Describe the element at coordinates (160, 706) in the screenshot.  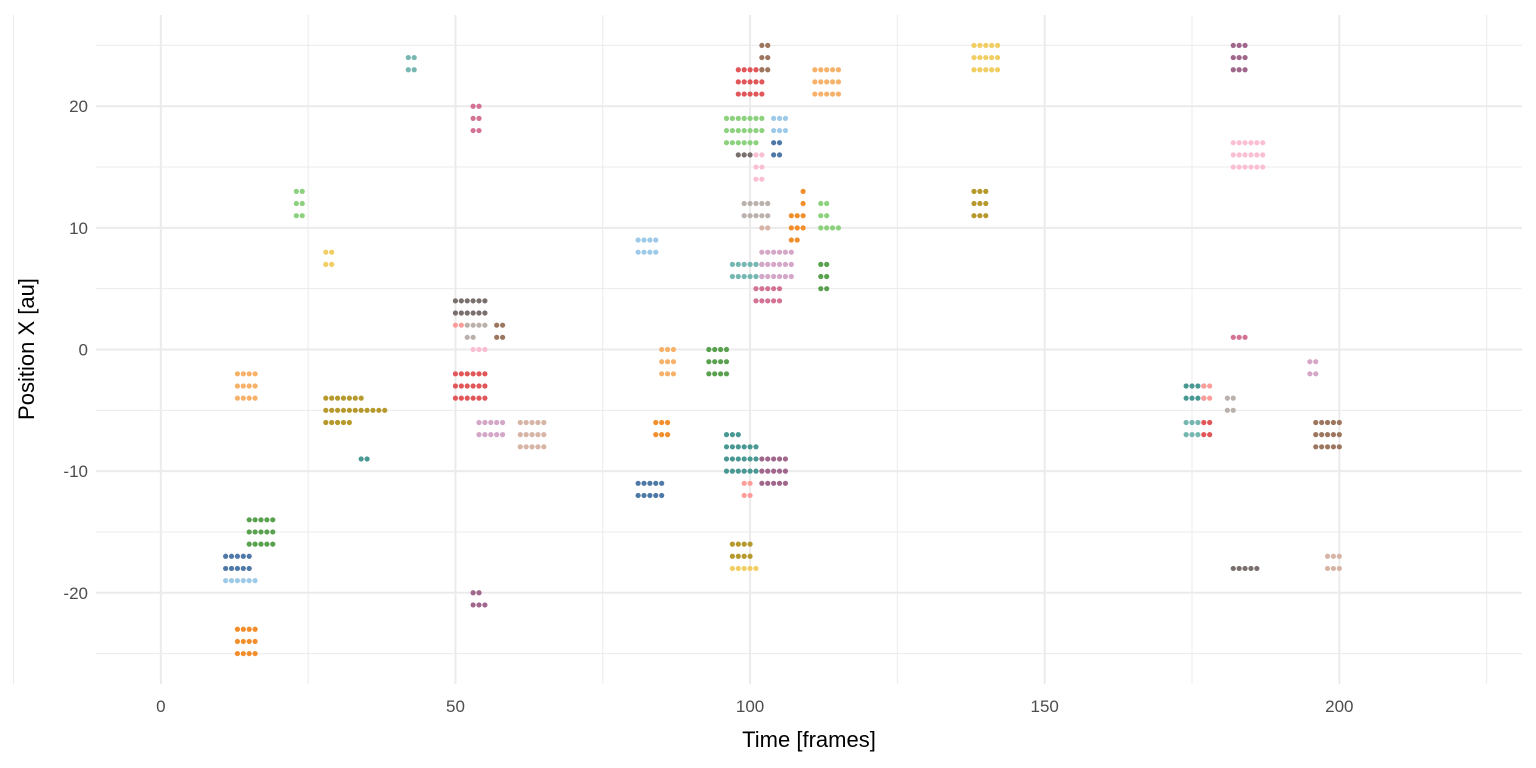
I see `x-tick-label: 0` at that location.